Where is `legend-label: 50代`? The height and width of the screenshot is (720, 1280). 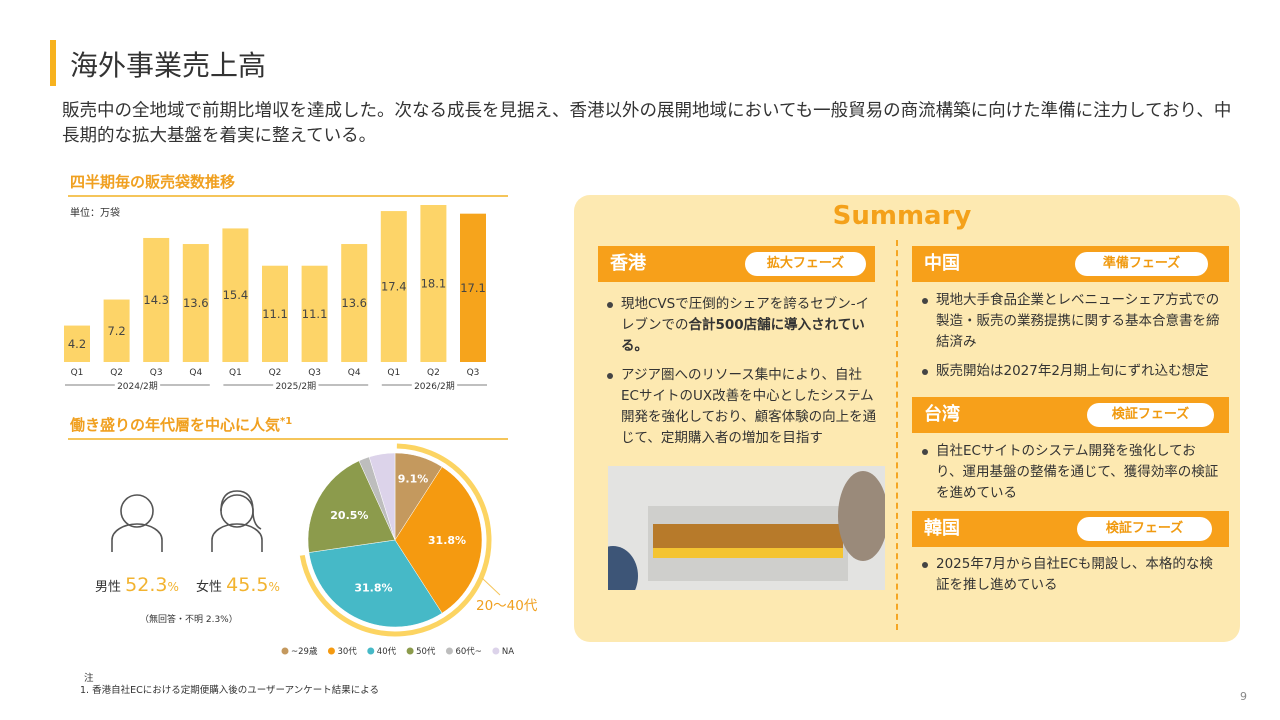 legend-label: 50代 is located at coordinates (426, 651).